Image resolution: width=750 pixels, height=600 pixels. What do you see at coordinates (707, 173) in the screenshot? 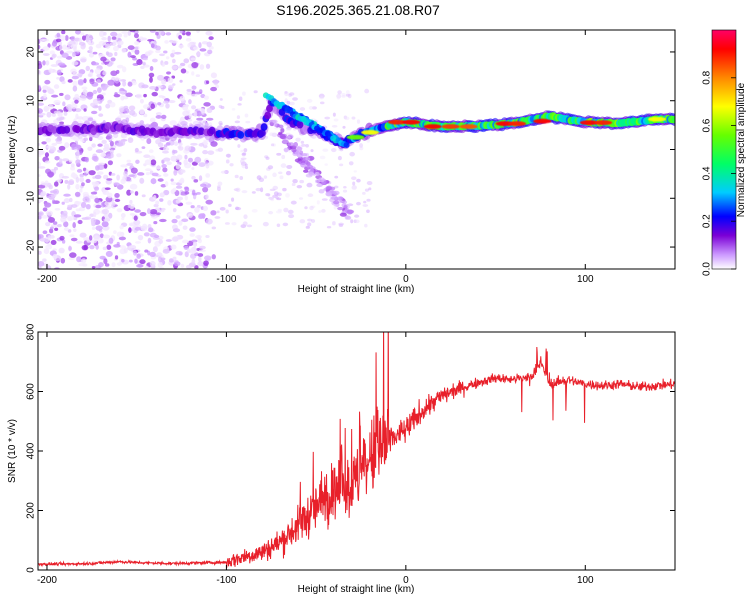
I see `colorbar-tick-label: 0.4` at bounding box center [707, 173].